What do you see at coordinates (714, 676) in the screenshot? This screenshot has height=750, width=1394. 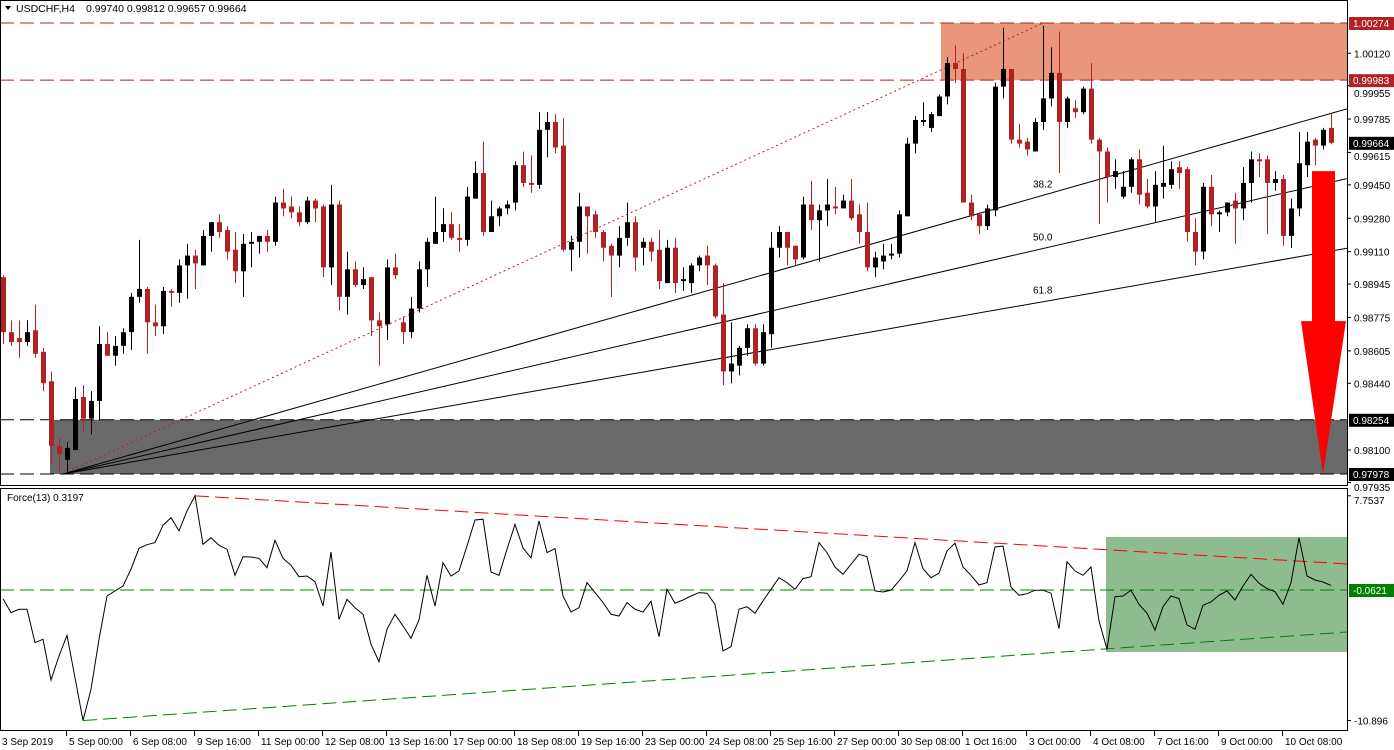 I see `force-lower-trendline` at bounding box center [714, 676].